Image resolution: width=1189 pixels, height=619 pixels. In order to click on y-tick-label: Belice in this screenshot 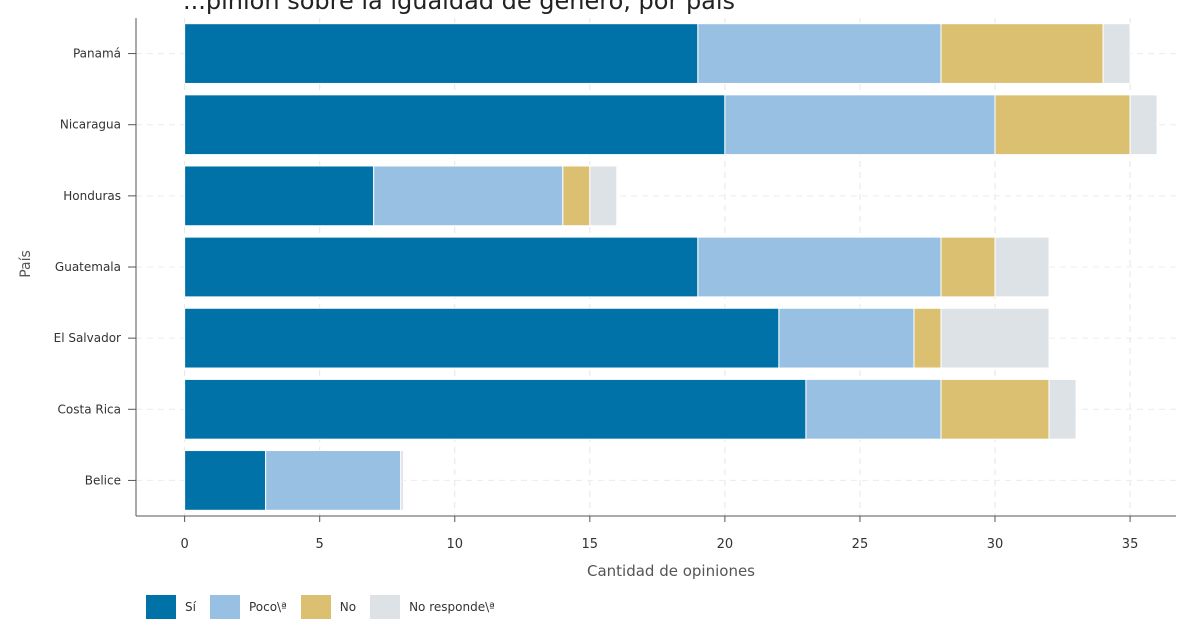, I will do `click(103, 480)`.